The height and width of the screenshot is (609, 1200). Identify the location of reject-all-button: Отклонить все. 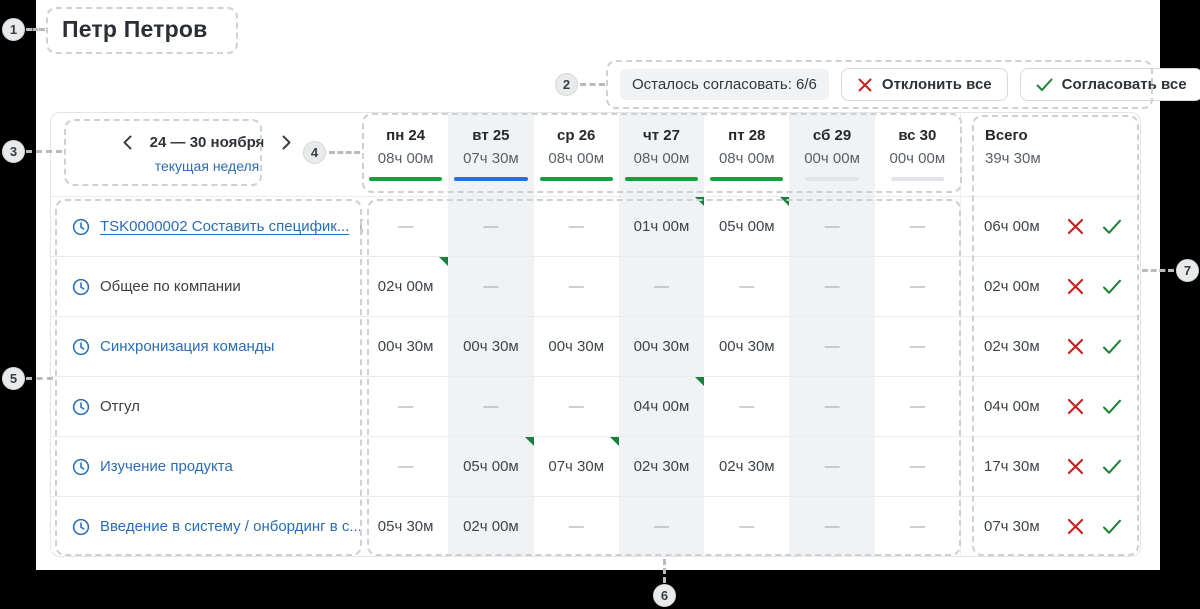
(924, 84).